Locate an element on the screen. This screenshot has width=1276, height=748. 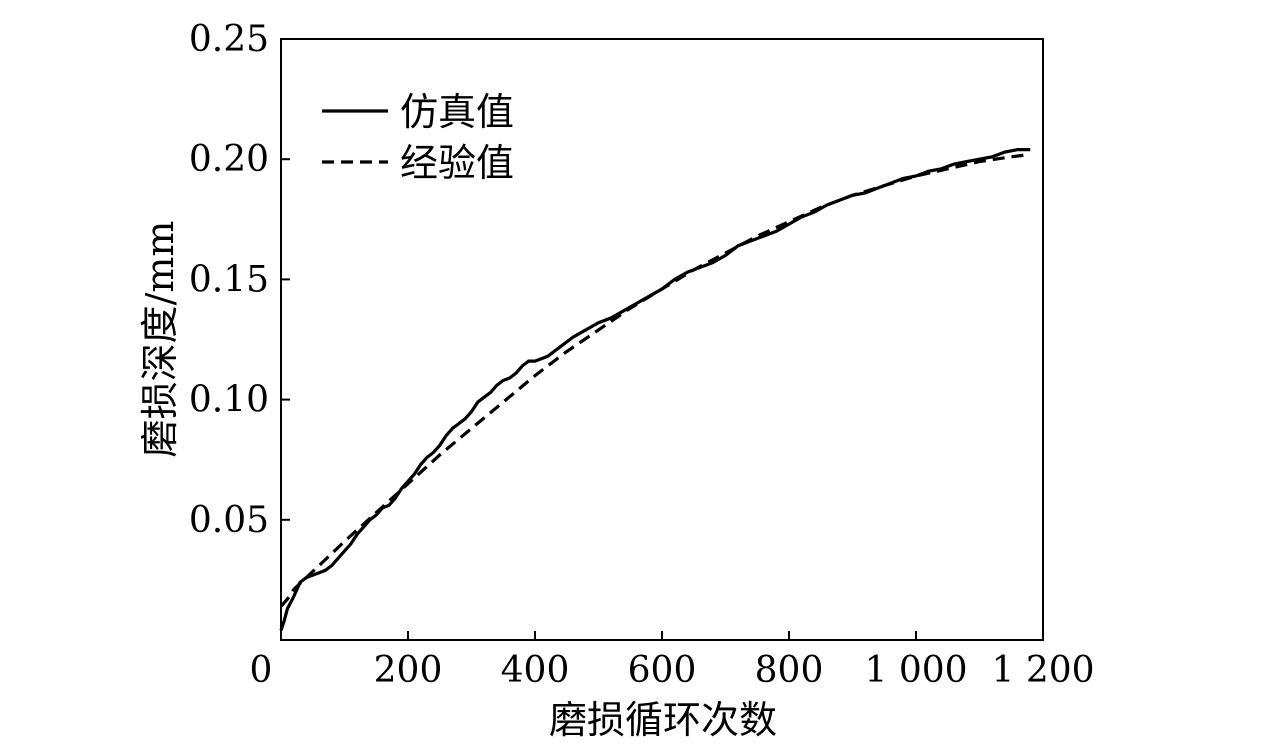
legend-label-empirical: 经验值 is located at coordinates (457, 163).